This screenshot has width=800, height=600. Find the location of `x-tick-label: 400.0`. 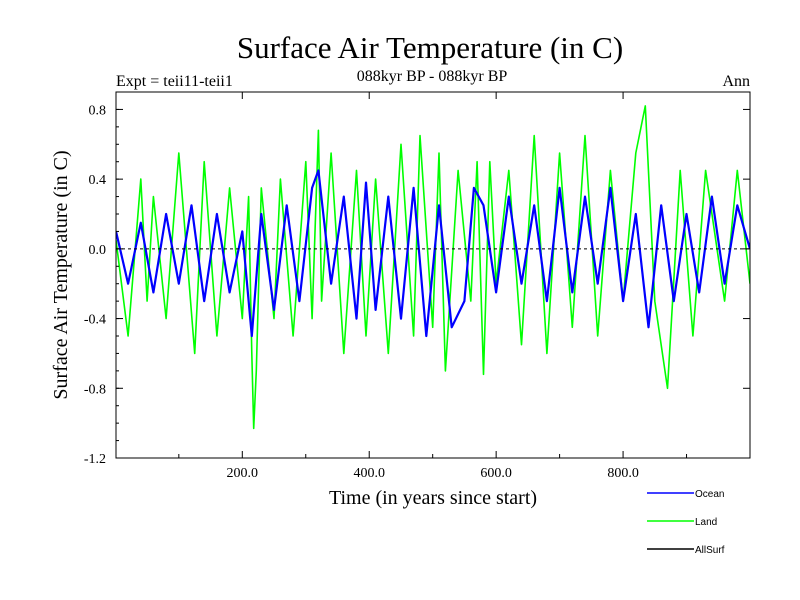

x-tick-label: 400.0 is located at coordinates (369, 473).